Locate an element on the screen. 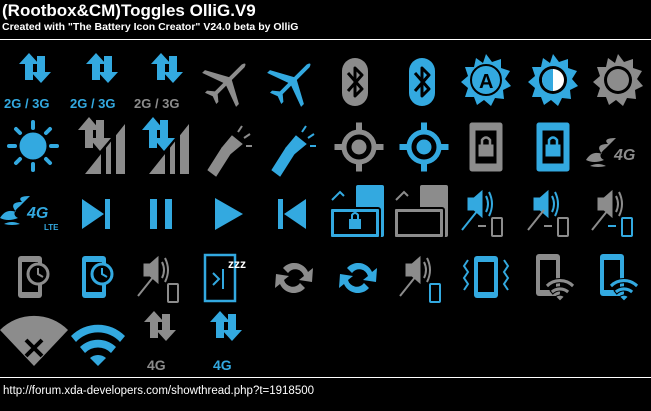 Image resolution: width=651 pixels, height=411 pixels. wifi-icon is located at coordinates (98, 345).